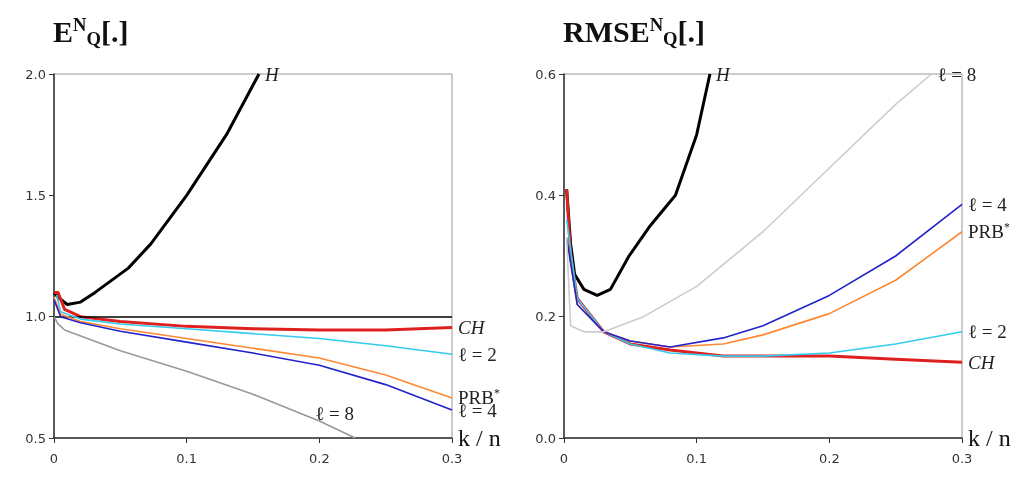  What do you see at coordinates (545, 438) in the screenshot?
I see `y-tick-label: 0.0` at bounding box center [545, 438].